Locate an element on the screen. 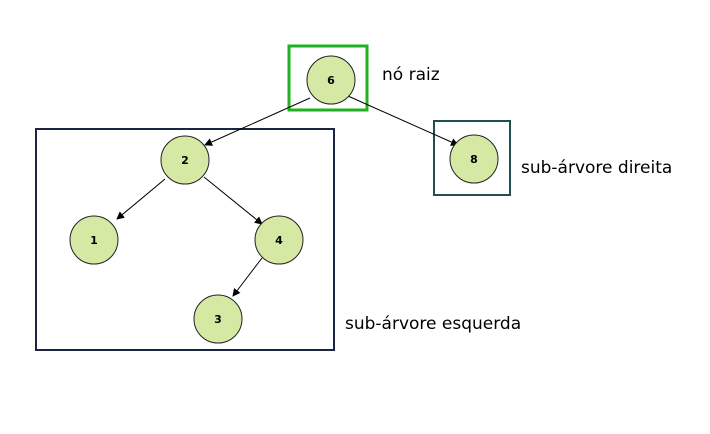 The height and width of the screenshot is (434, 710). tree-node-left-right-left: 3 is located at coordinates (218, 319).